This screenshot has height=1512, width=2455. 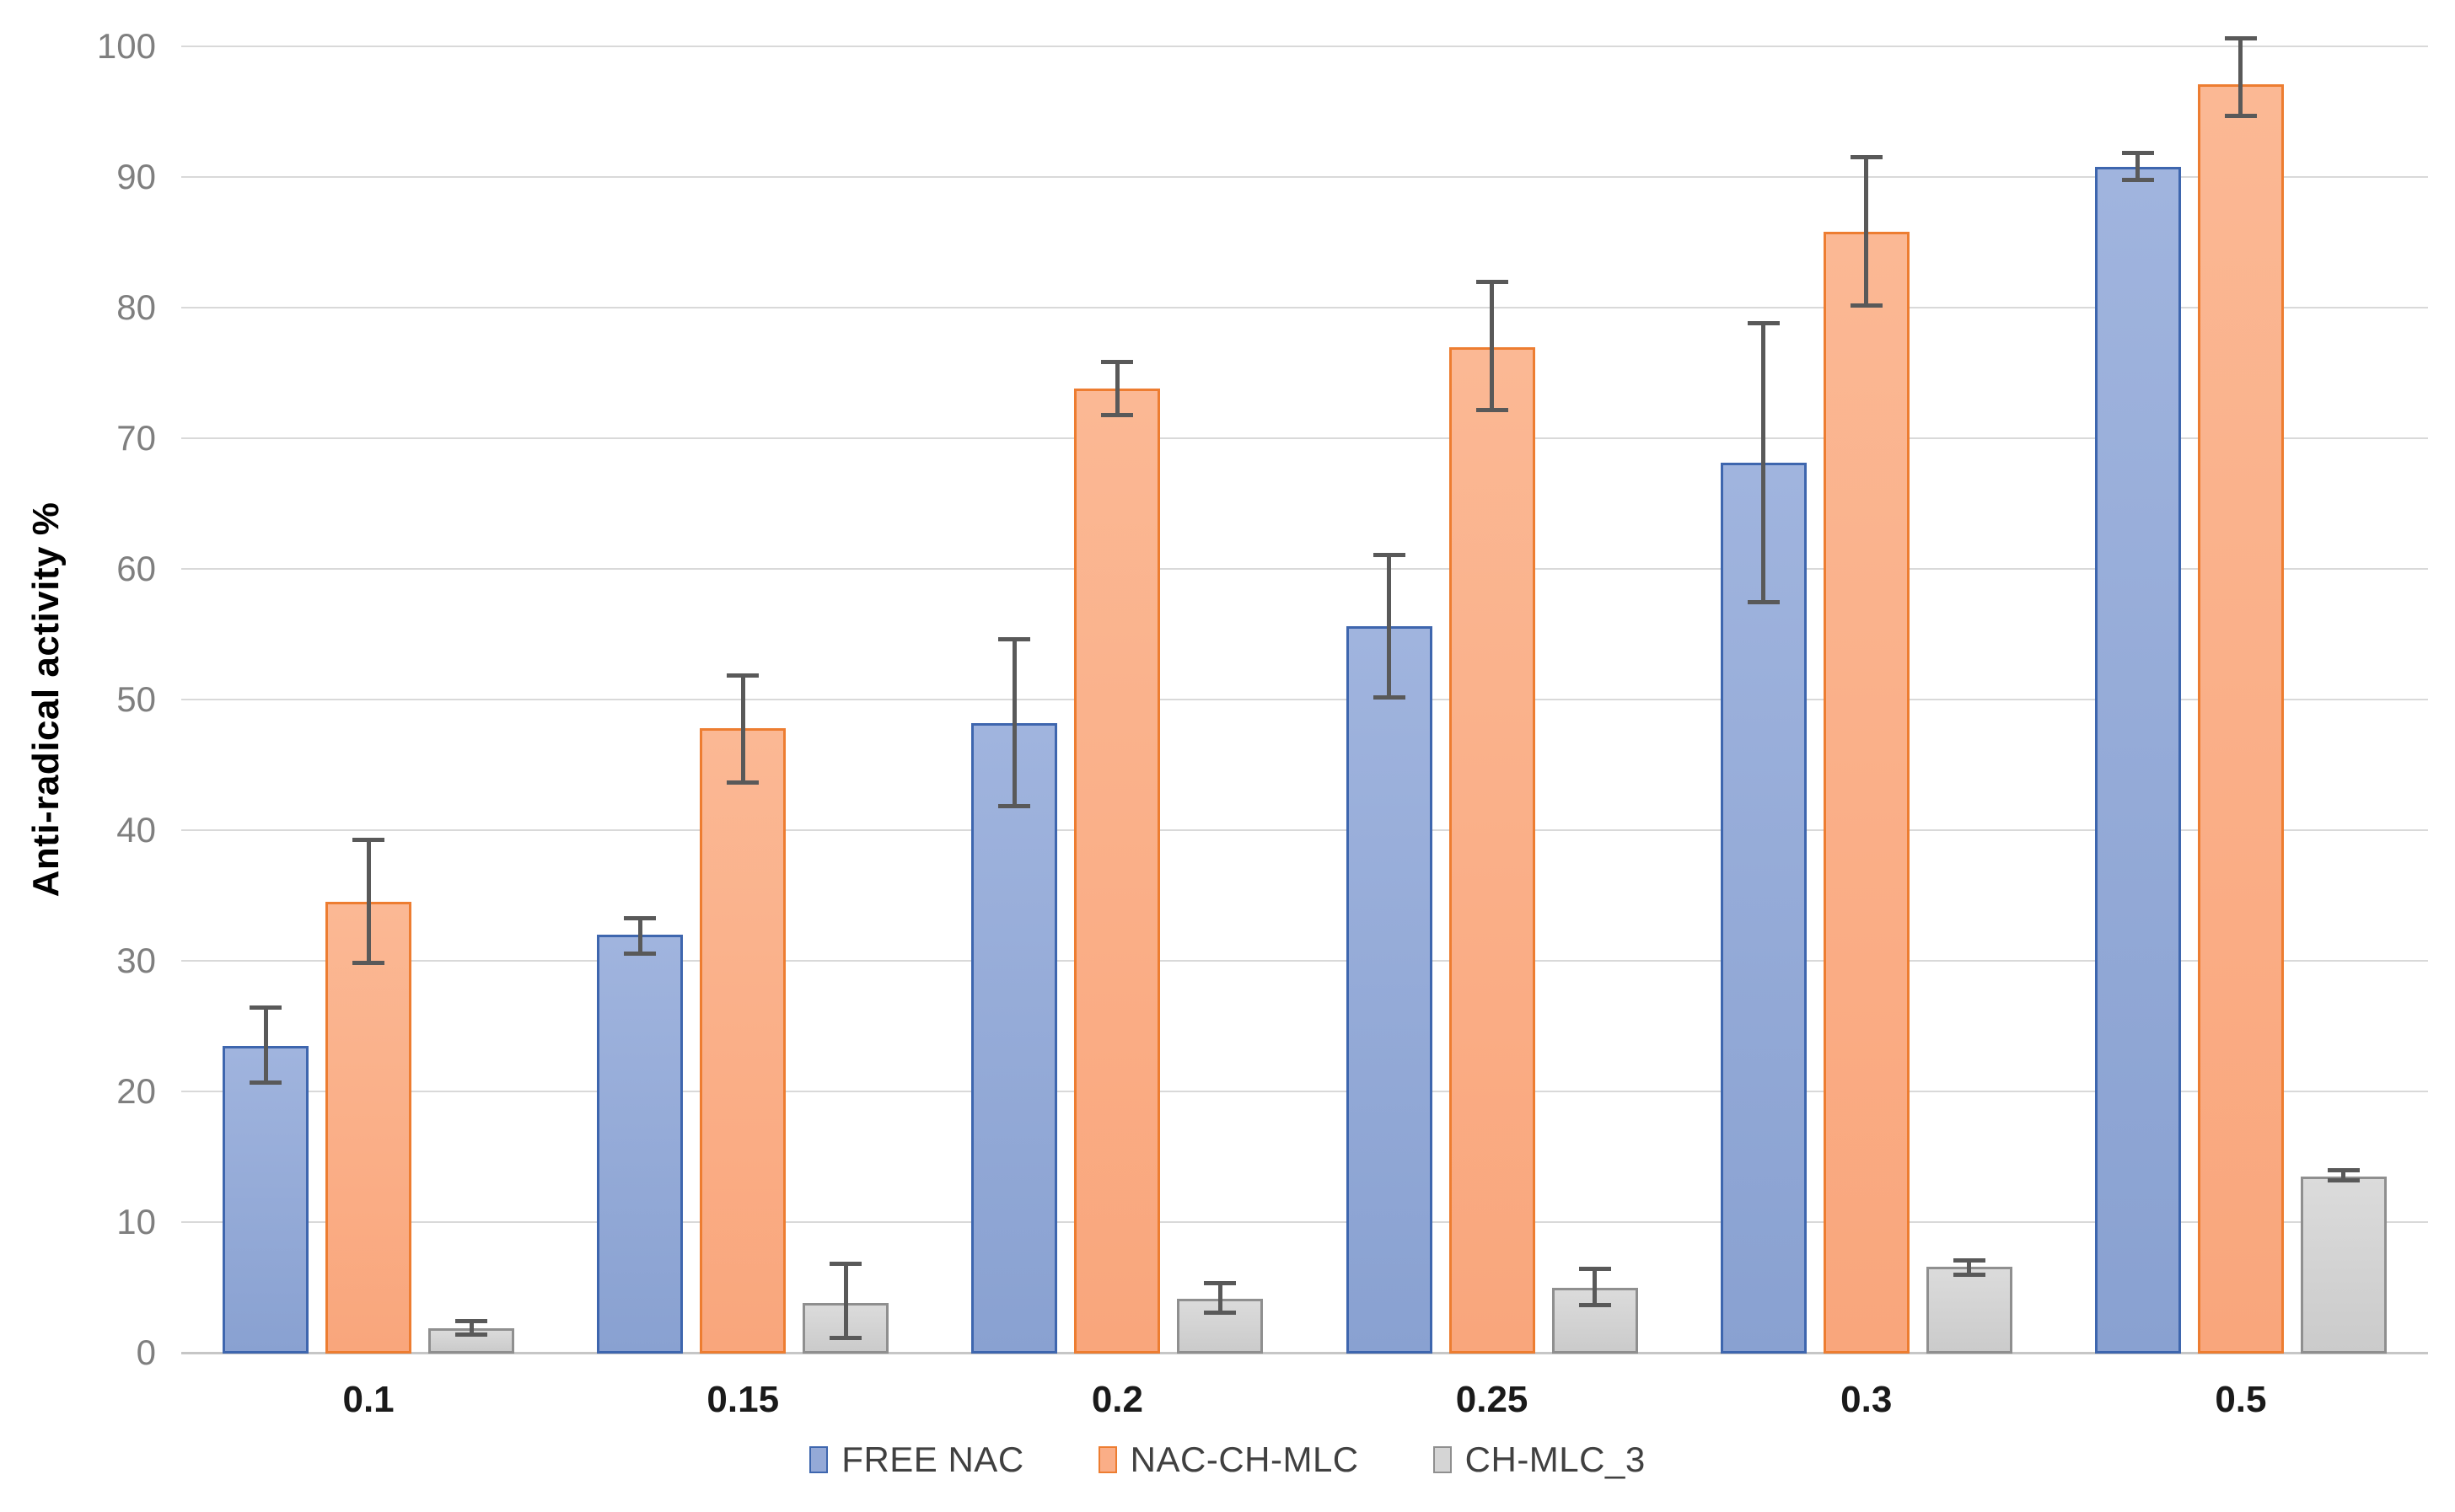 I want to click on legend-item-nac-ch-mlc: NAC-CH-MLC, so click(x=1228, y=1460).